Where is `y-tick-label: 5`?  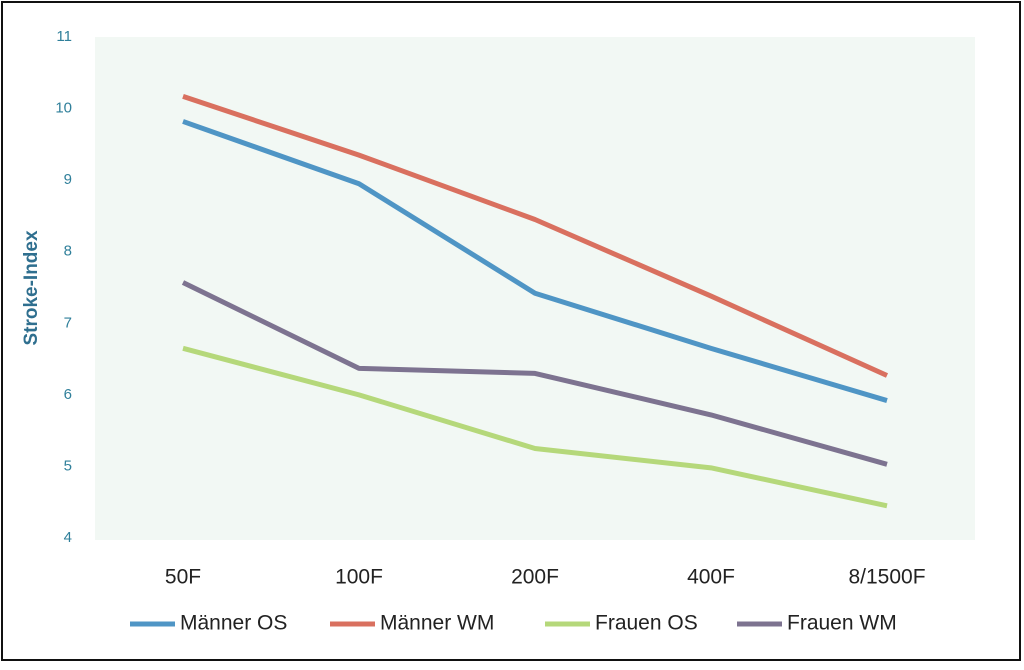 y-tick-label: 5 is located at coordinates (68, 465).